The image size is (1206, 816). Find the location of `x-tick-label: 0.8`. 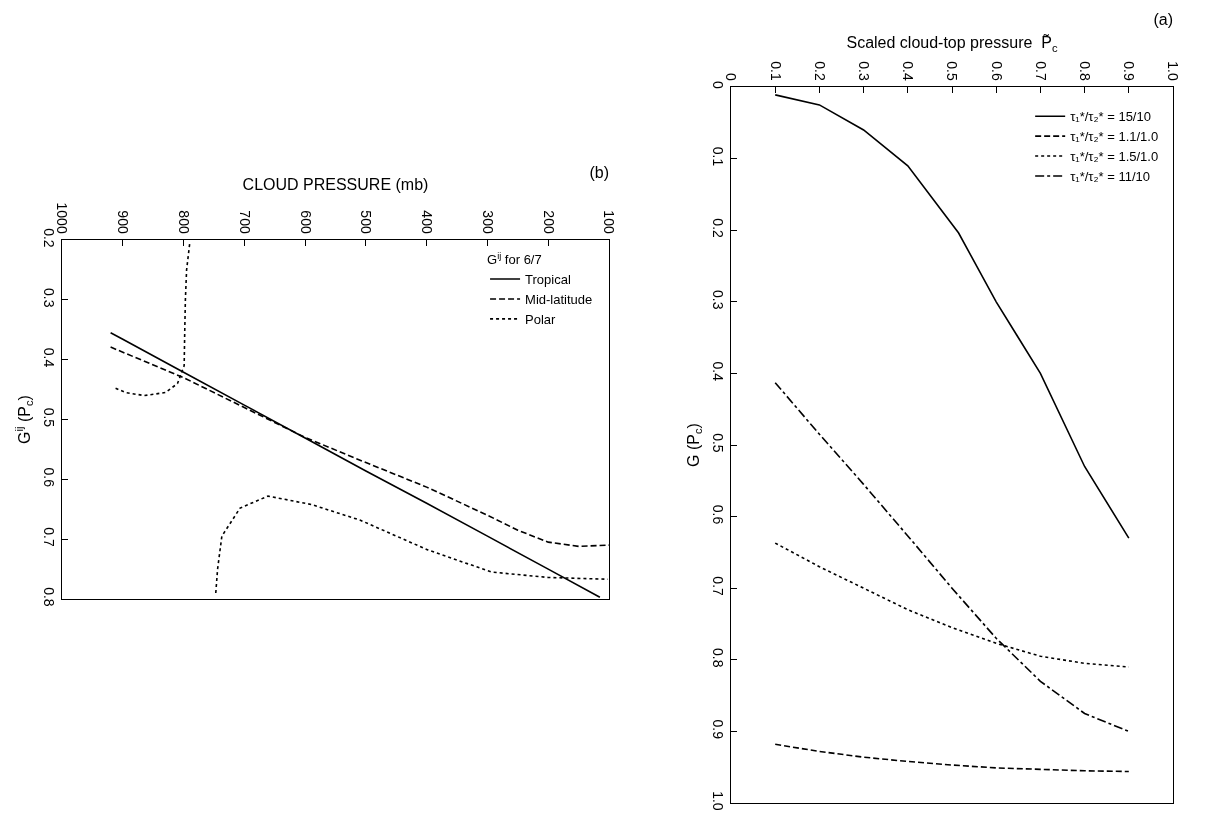

x-tick-label: 0.8 is located at coordinates (1085, 71).